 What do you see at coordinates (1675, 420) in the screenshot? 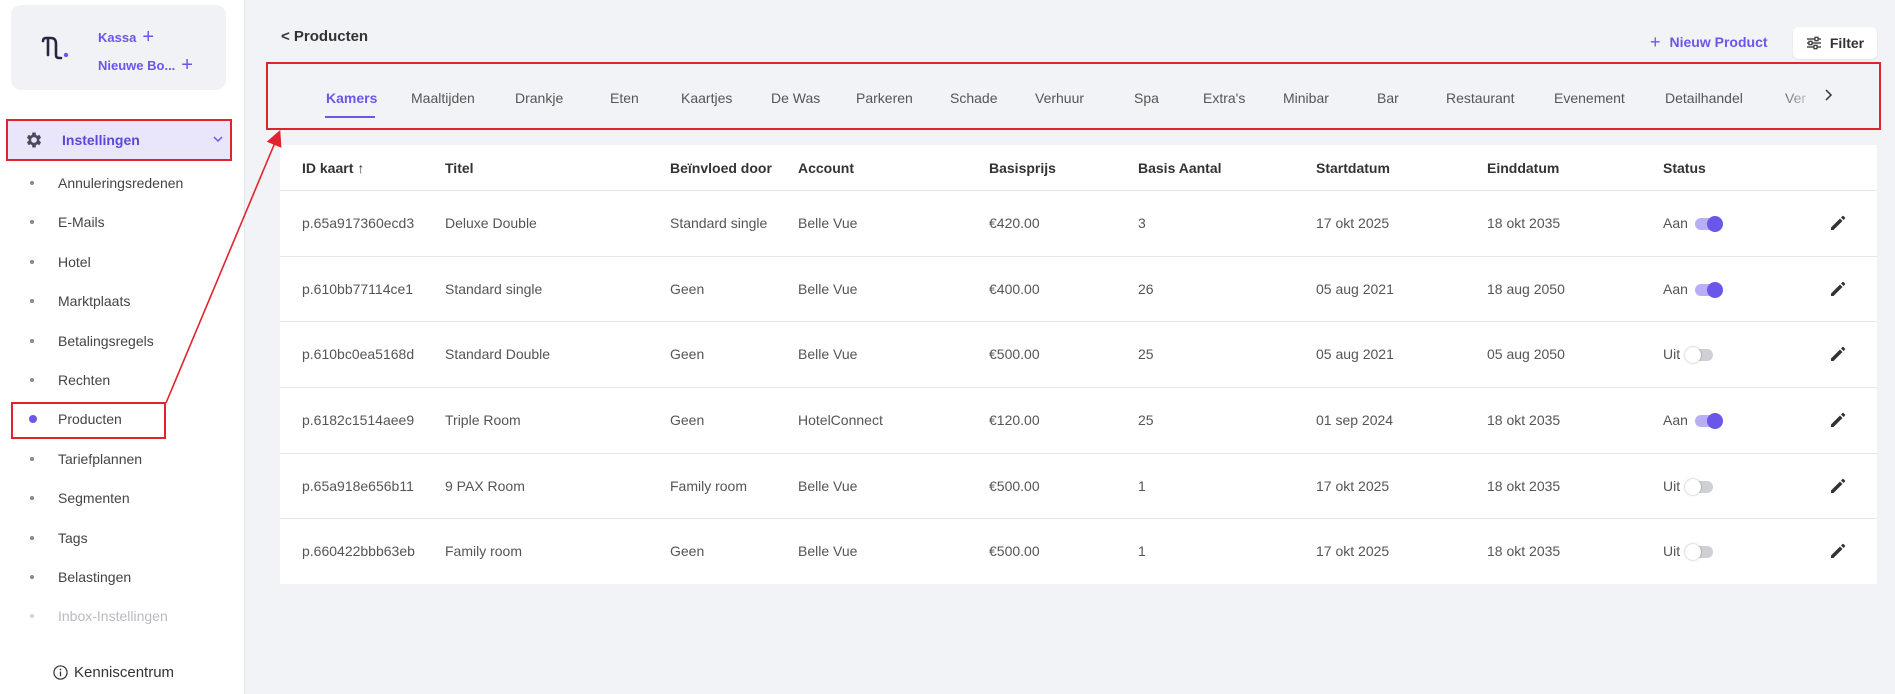
I see `table-cell-status: Aan` at bounding box center [1675, 420].